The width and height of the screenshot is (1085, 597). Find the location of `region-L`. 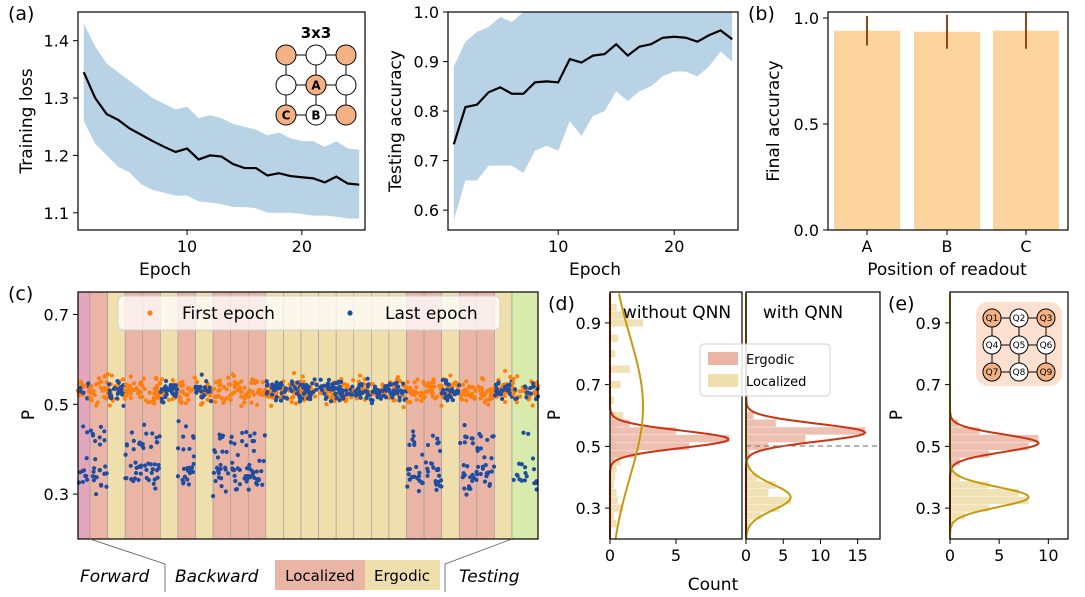

region-L is located at coordinates (98, 415).